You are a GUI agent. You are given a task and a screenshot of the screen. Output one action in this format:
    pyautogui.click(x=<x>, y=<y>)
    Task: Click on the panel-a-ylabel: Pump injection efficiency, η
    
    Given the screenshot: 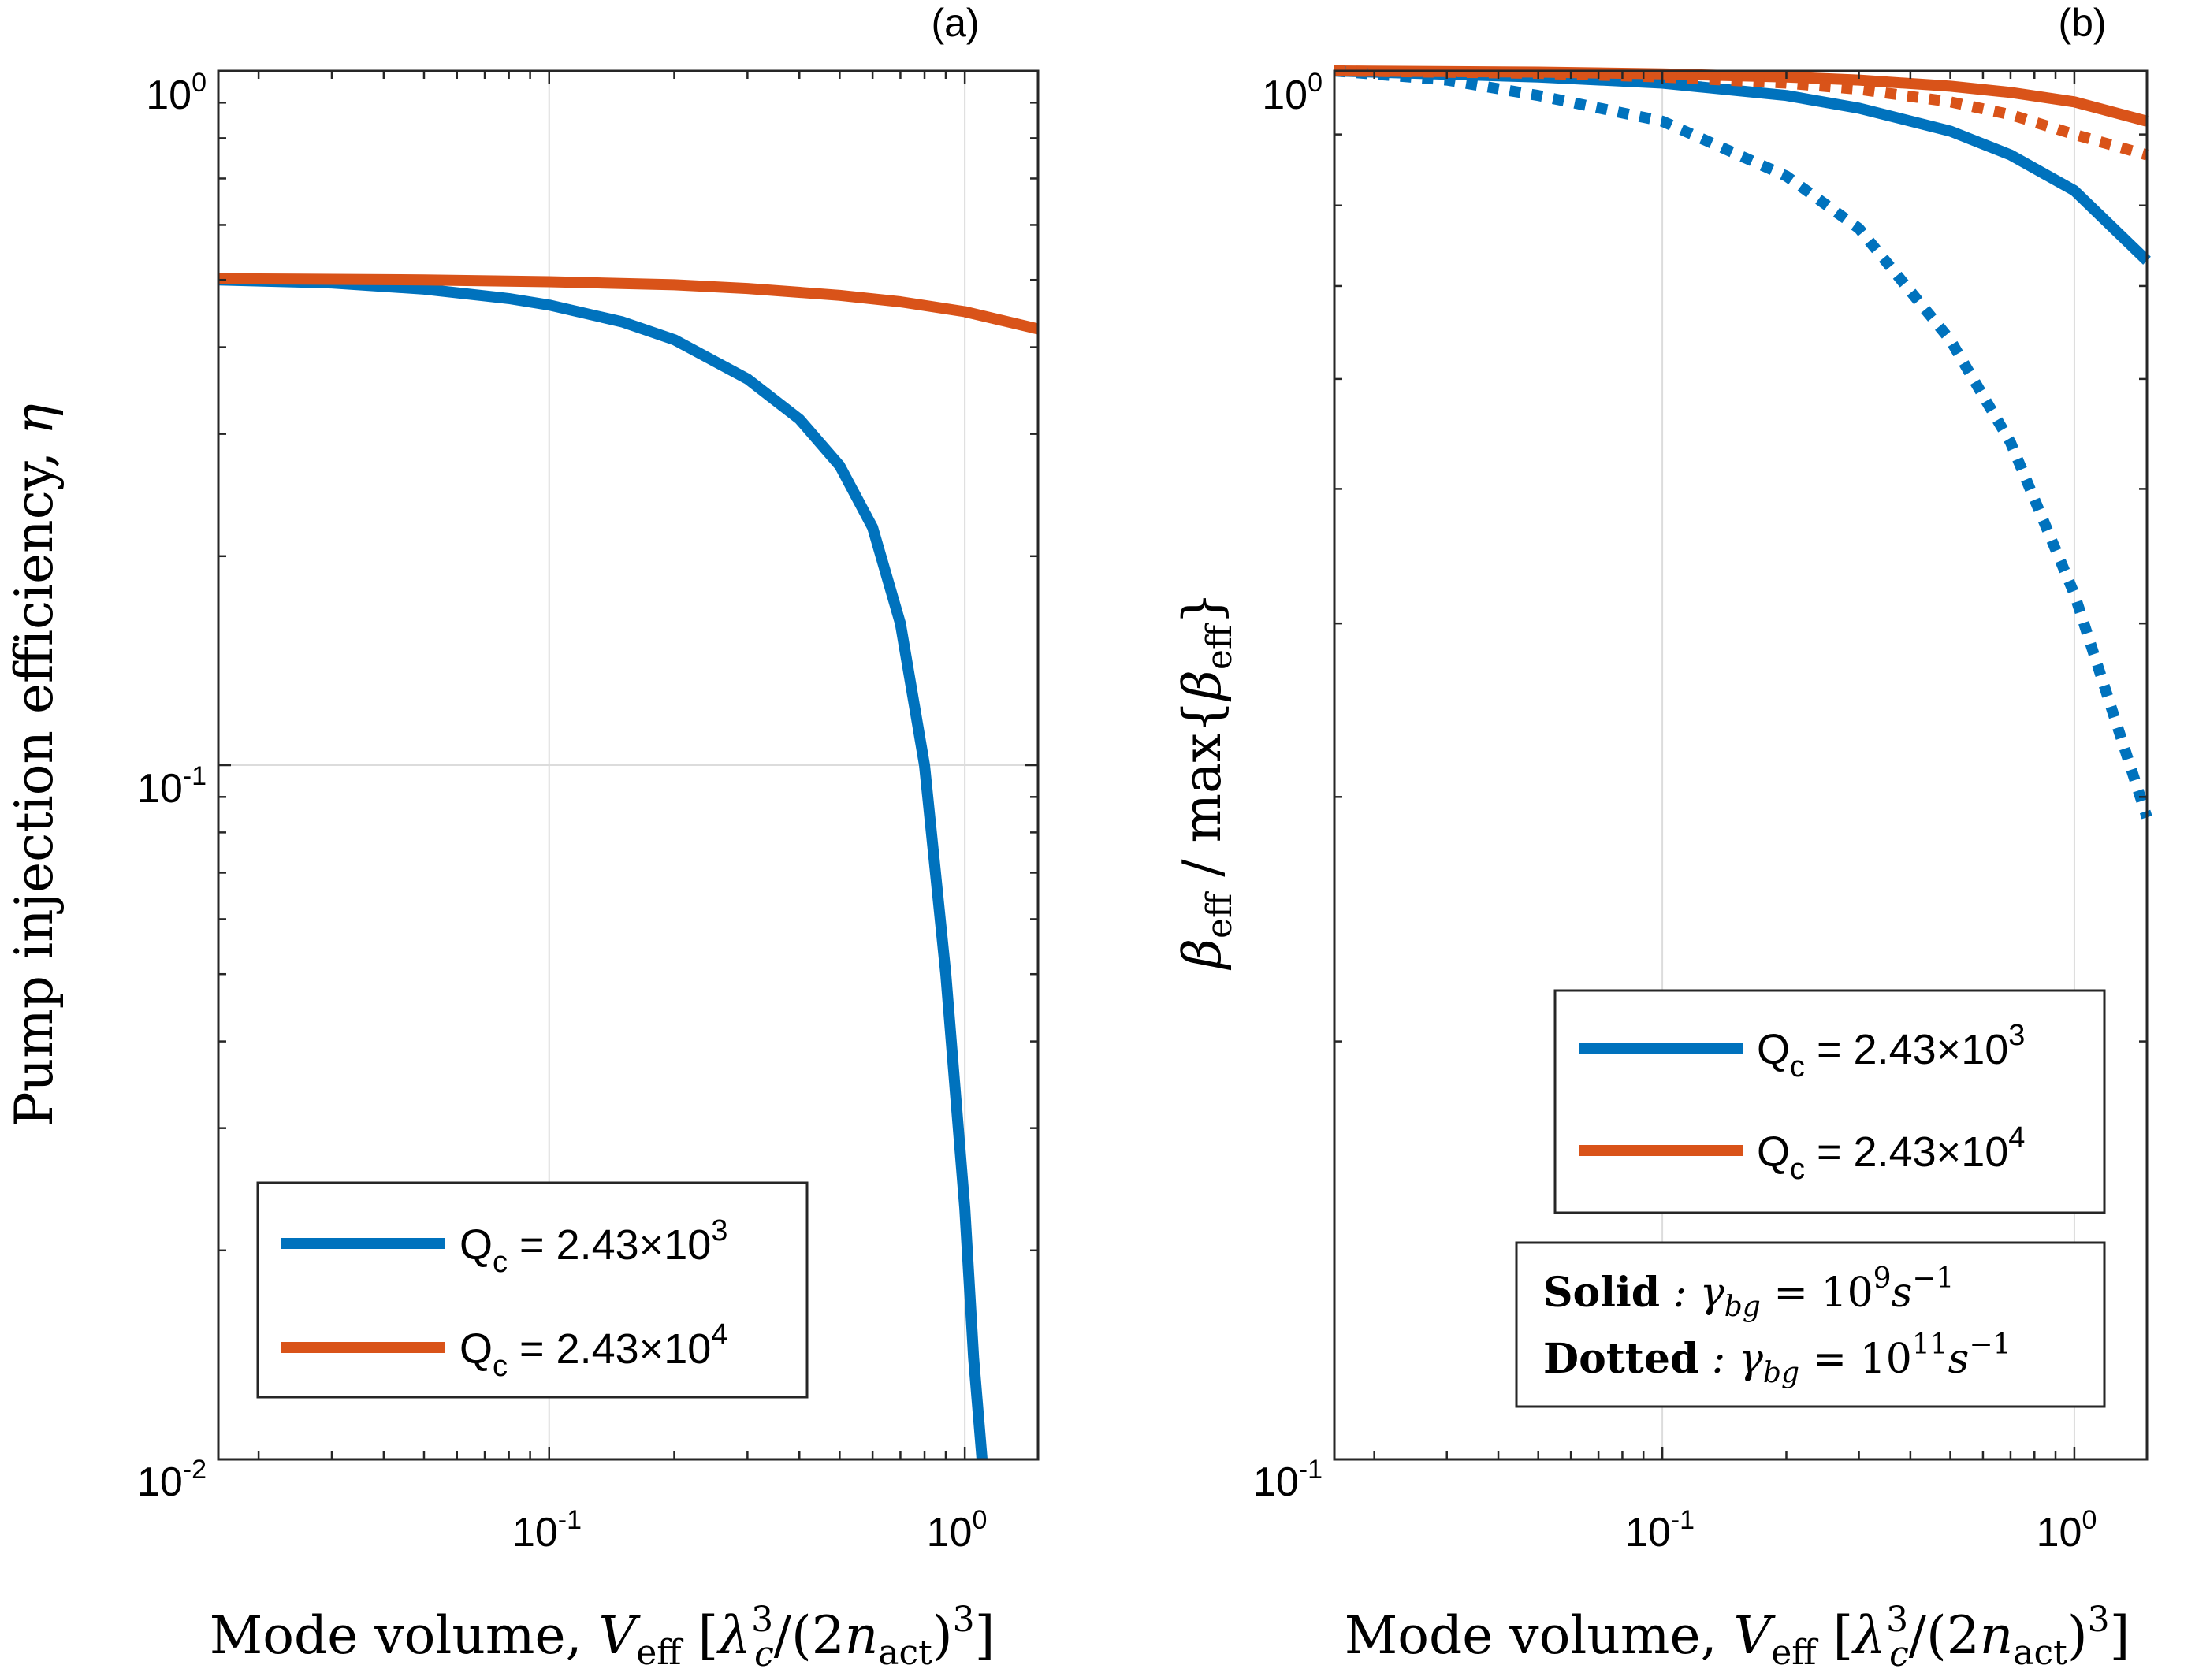 What is the action you would take?
    pyautogui.click(x=34, y=764)
    